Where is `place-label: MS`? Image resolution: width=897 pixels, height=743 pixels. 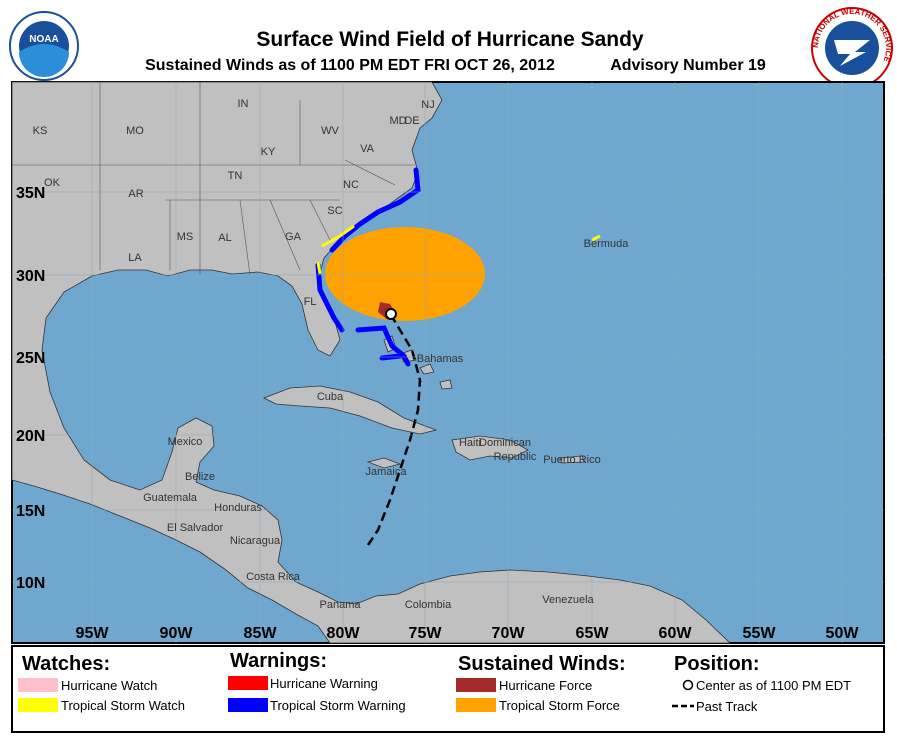
place-label: MS is located at coordinates (185, 237).